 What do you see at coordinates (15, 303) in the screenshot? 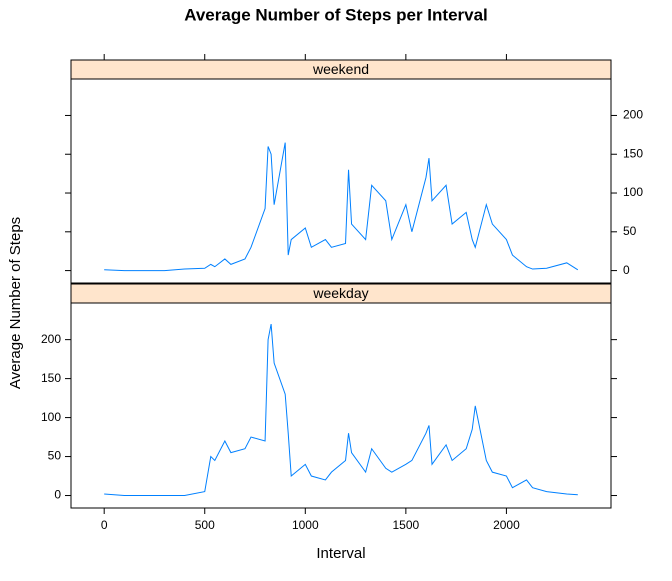
I see `y-axis-label: Average Number of Steps` at bounding box center [15, 303].